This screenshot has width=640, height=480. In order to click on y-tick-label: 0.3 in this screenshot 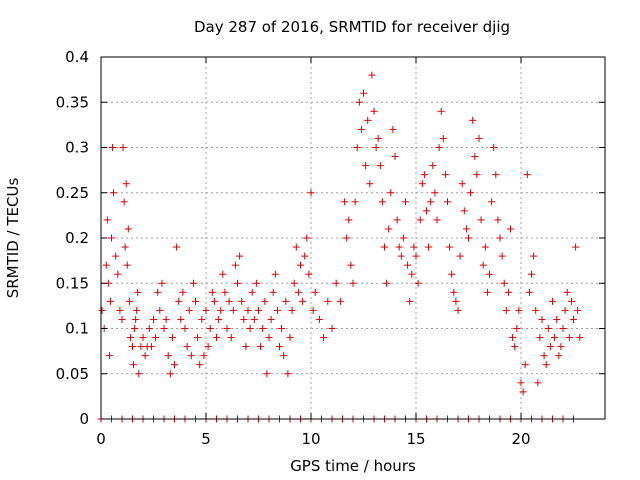, I will do `click(77, 148)`.